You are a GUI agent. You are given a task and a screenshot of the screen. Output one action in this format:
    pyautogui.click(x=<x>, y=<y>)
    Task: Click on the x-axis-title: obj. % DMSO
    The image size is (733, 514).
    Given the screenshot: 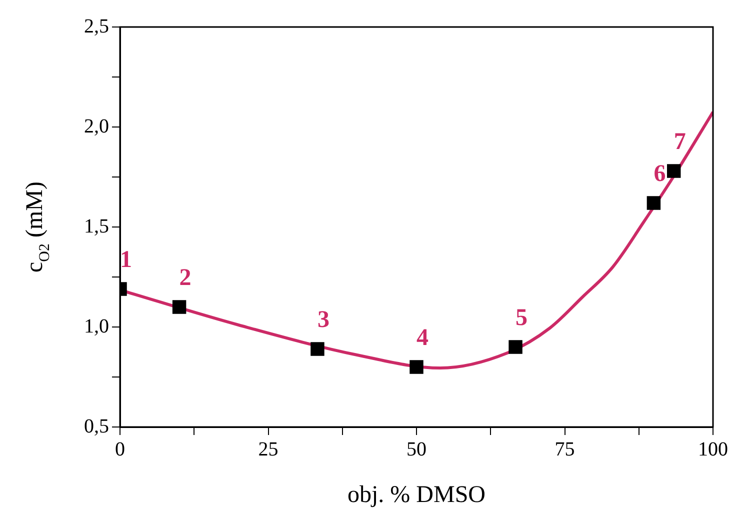 What is the action you would take?
    pyautogui.click(x=416, y=495)
    